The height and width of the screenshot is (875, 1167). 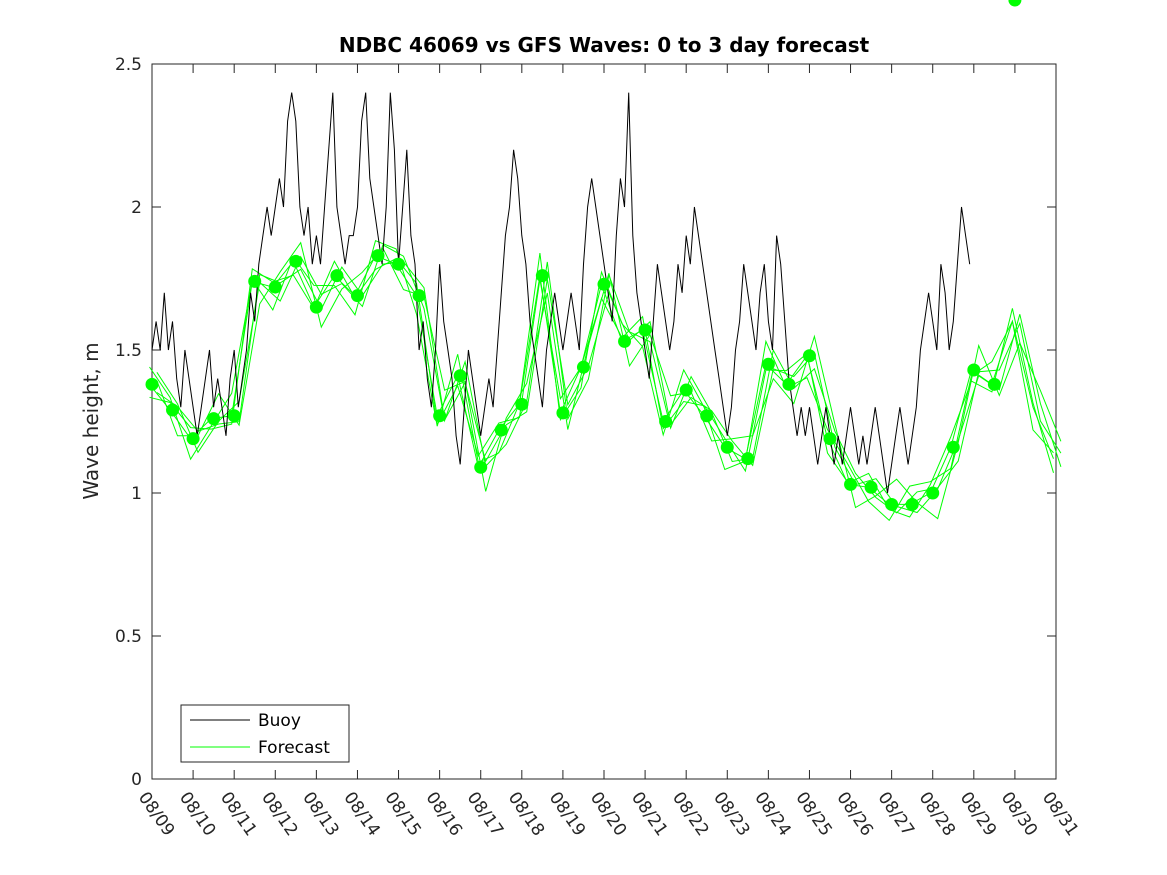 I want to click on x-tick-label: 08/31, so click(x=1060, y=814).